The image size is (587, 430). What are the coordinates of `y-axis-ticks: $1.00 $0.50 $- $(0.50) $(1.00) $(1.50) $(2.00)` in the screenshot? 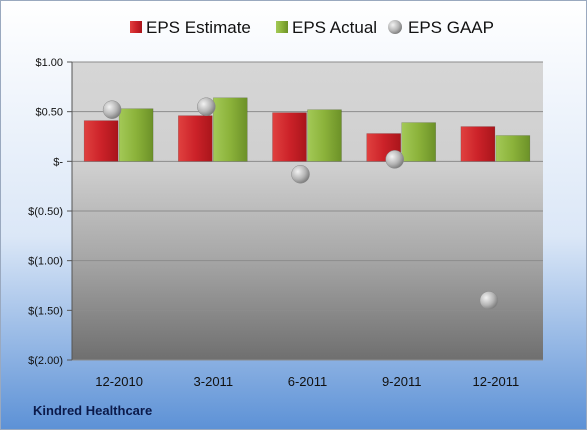 It's located at (50, 212).